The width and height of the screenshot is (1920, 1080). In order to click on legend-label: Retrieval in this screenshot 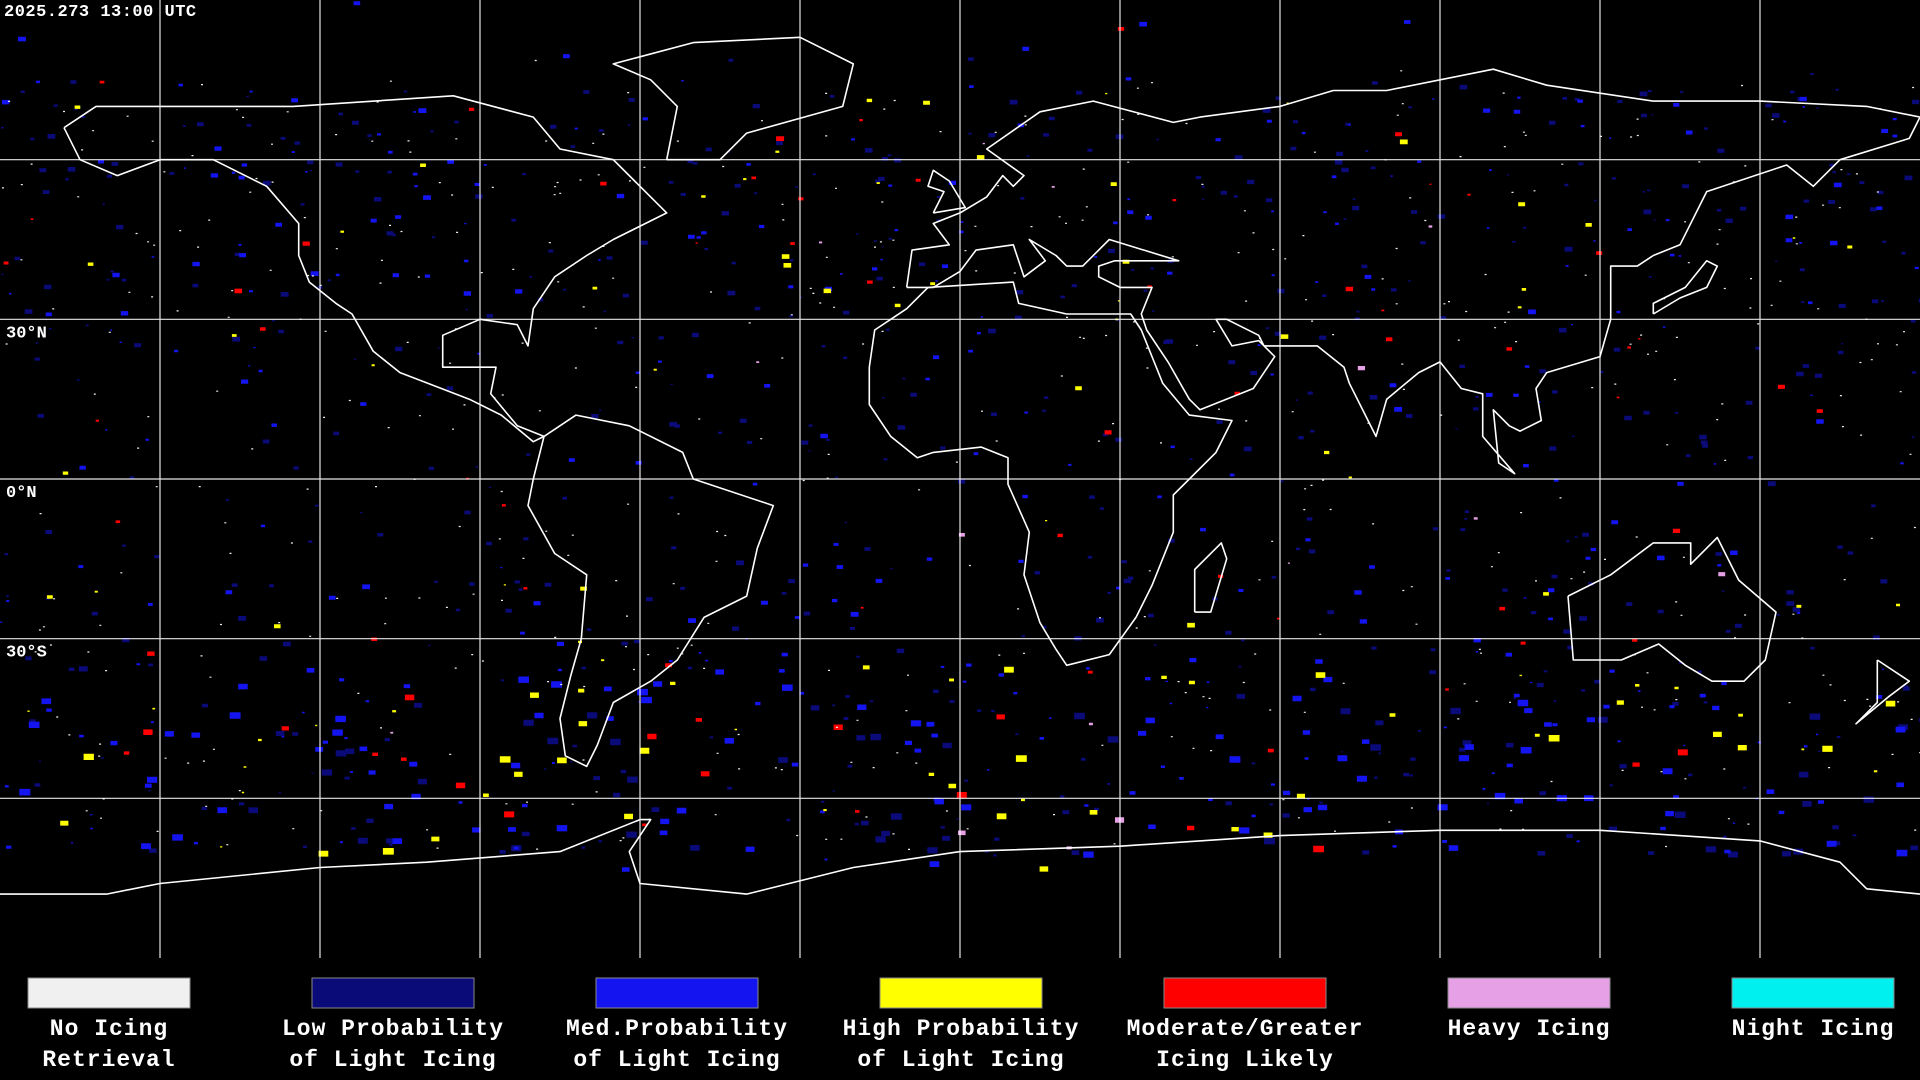, I will do `click(108, 1060)`.